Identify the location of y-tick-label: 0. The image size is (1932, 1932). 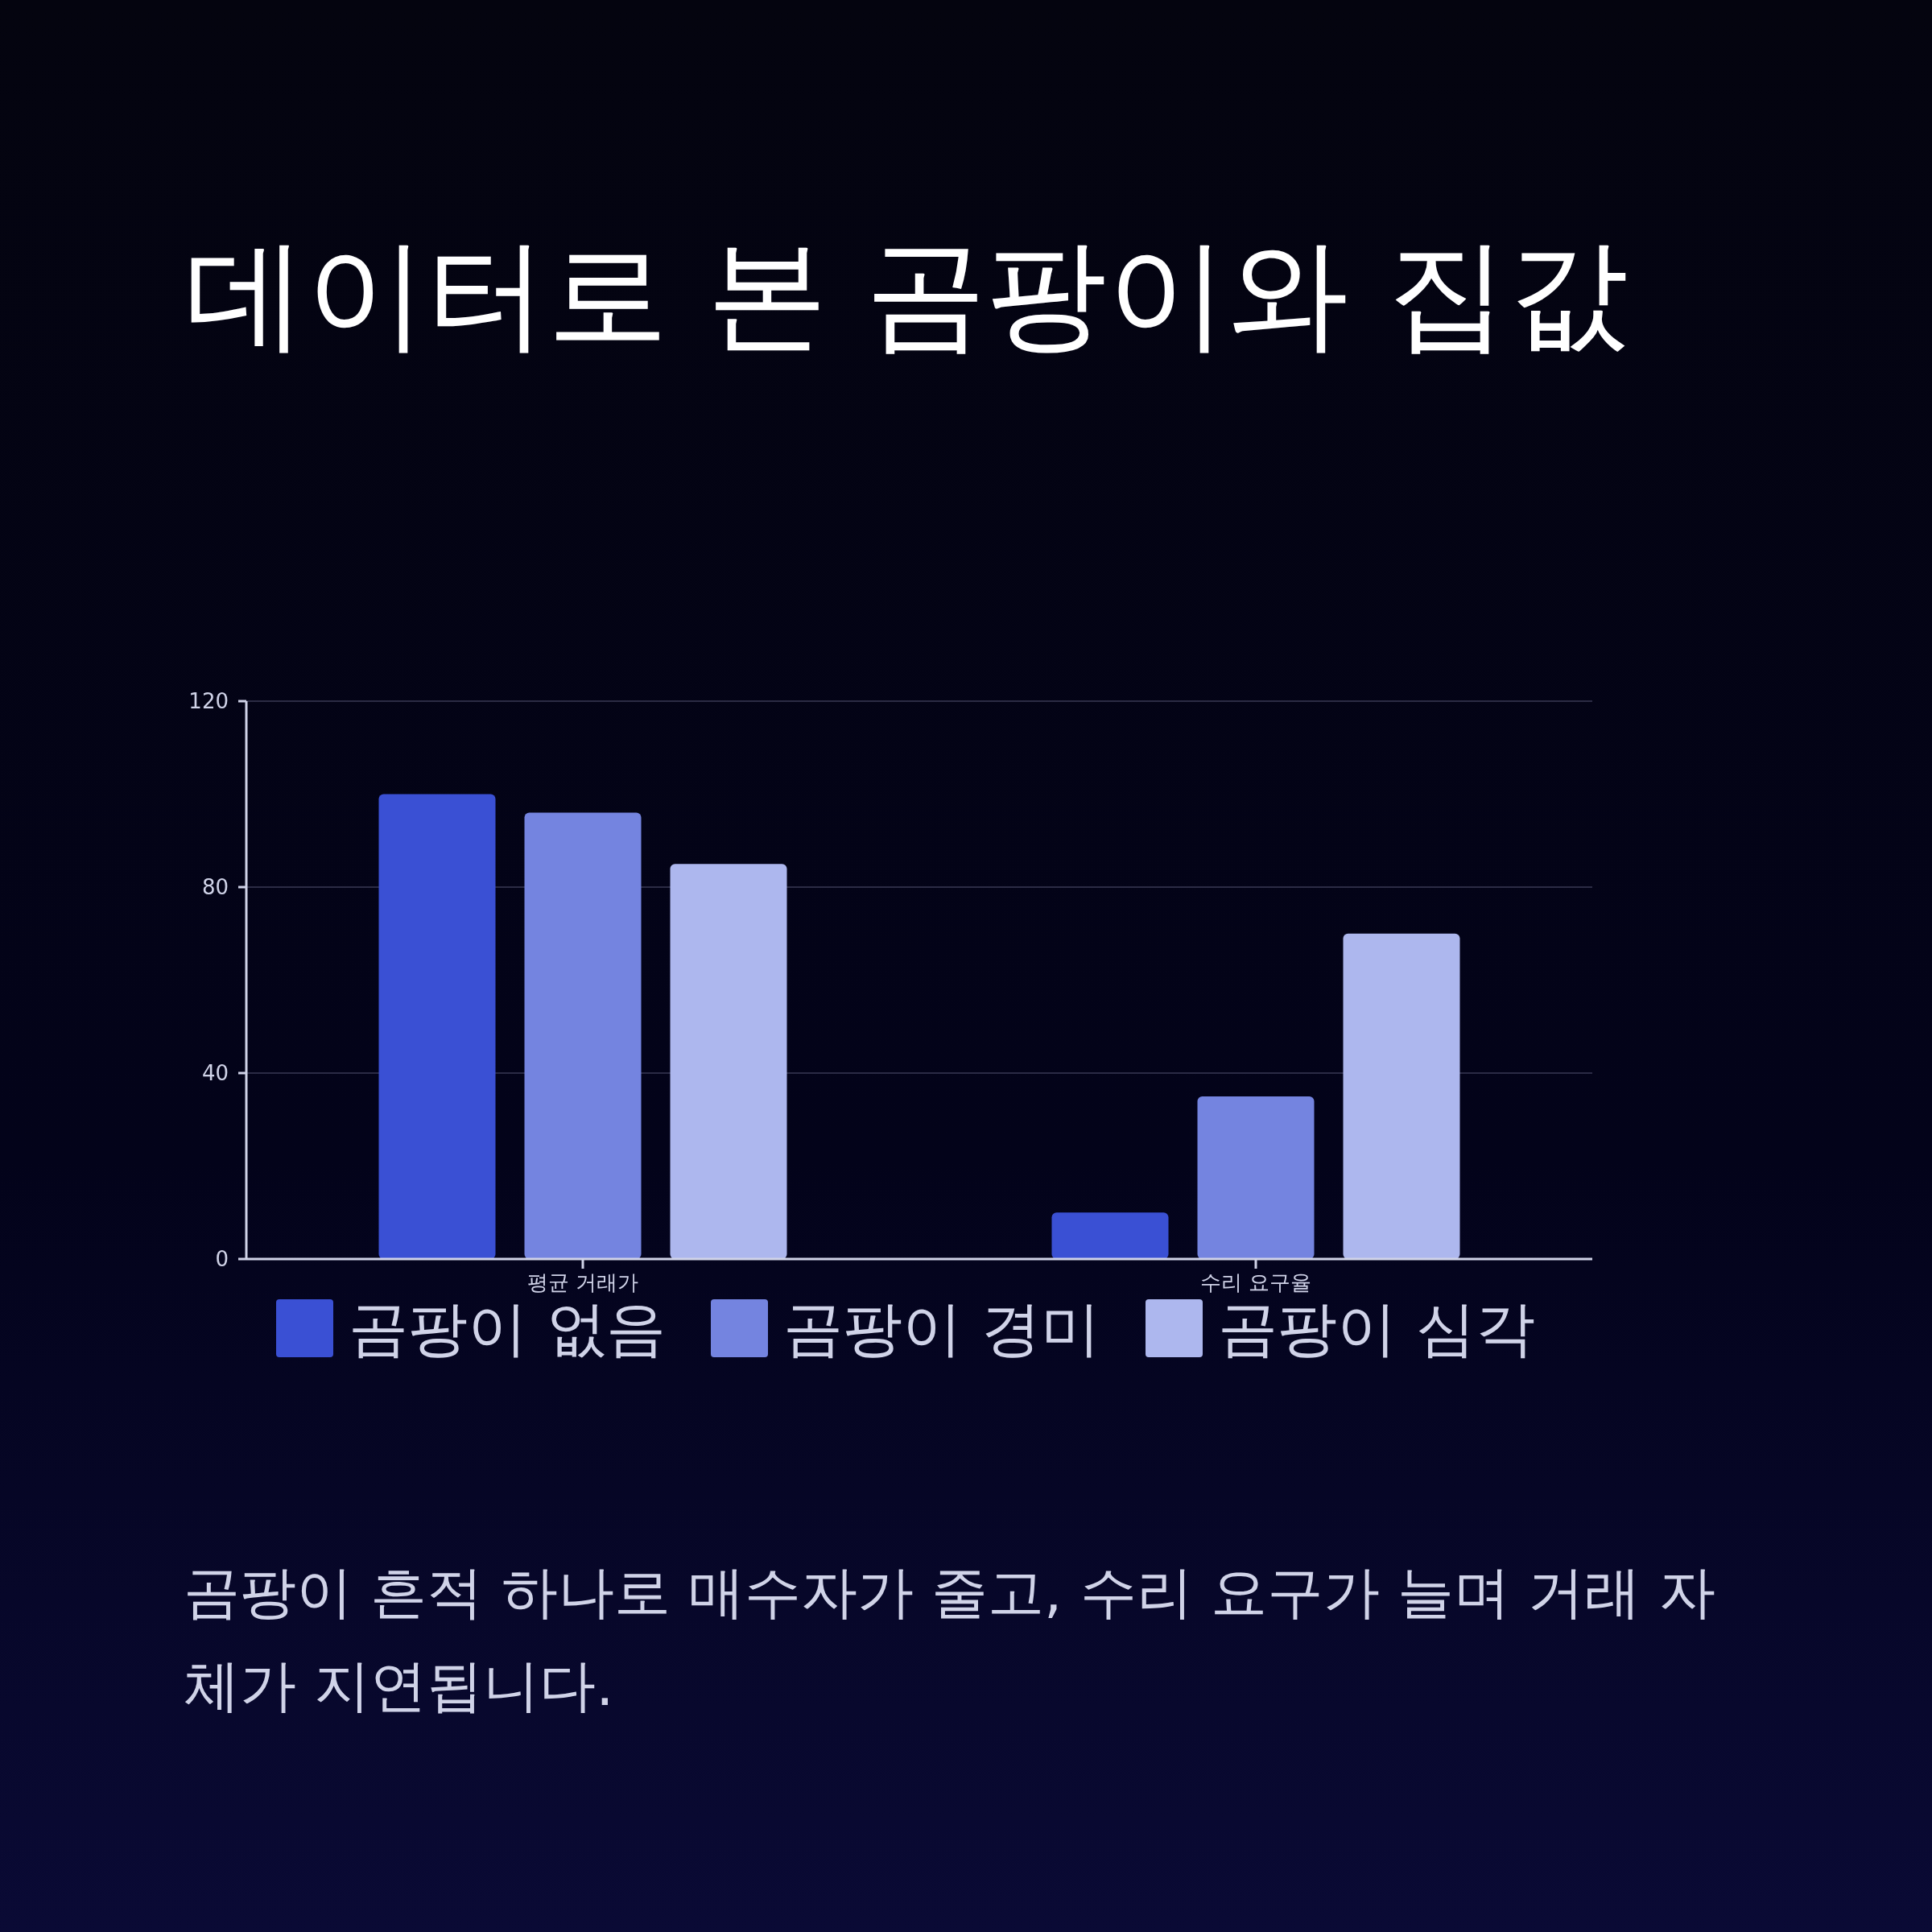
(222, 1259).